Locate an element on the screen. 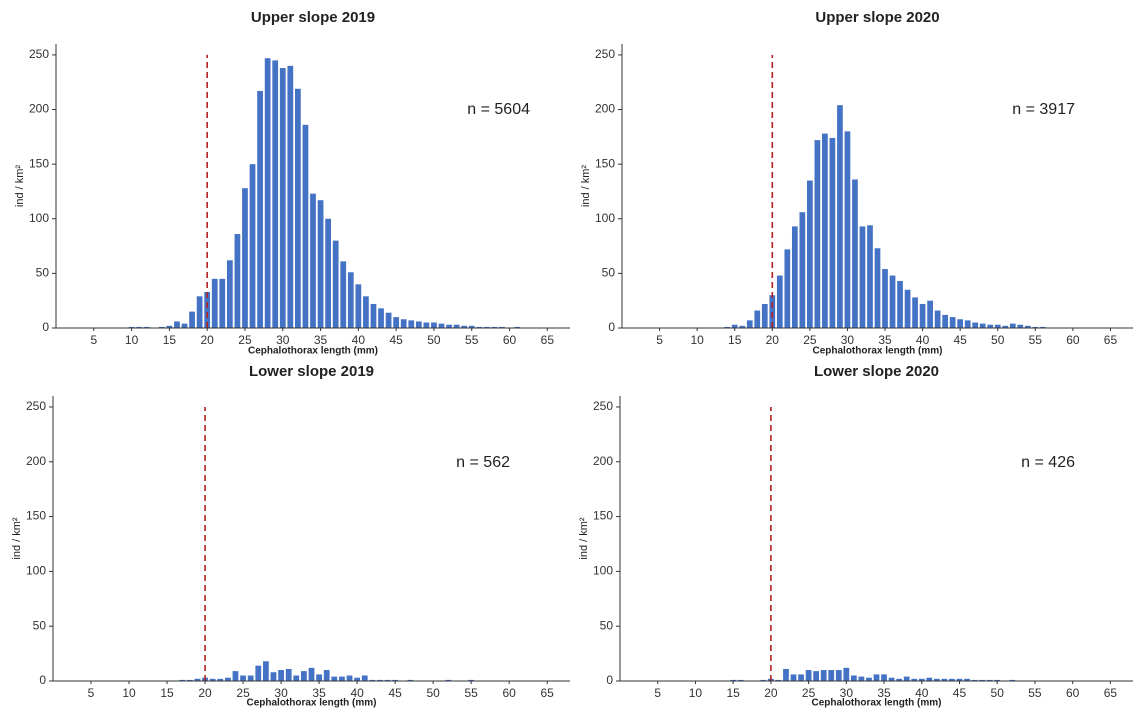 This screenshot has height=711, width=1134. chart-title: Lower slope 2019 is located at coordinates (311, 371).